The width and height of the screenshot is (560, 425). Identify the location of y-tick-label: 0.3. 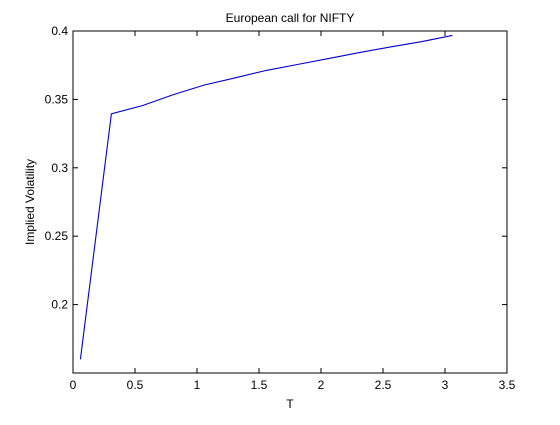
(59, 168).